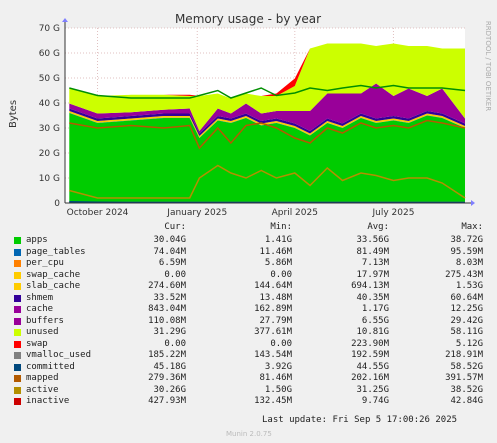 The width and height of the screenshot is (497, 443). Describe the element at coordinates (360, 420) in the screenshot. I see `last-update: Last update: Fri Sep 5 17:00:26 2025` at that location.